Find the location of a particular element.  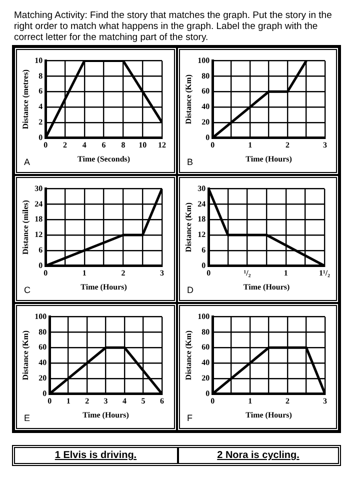

text: 1 Elvis is driving. is located at coordinates (96, 456).